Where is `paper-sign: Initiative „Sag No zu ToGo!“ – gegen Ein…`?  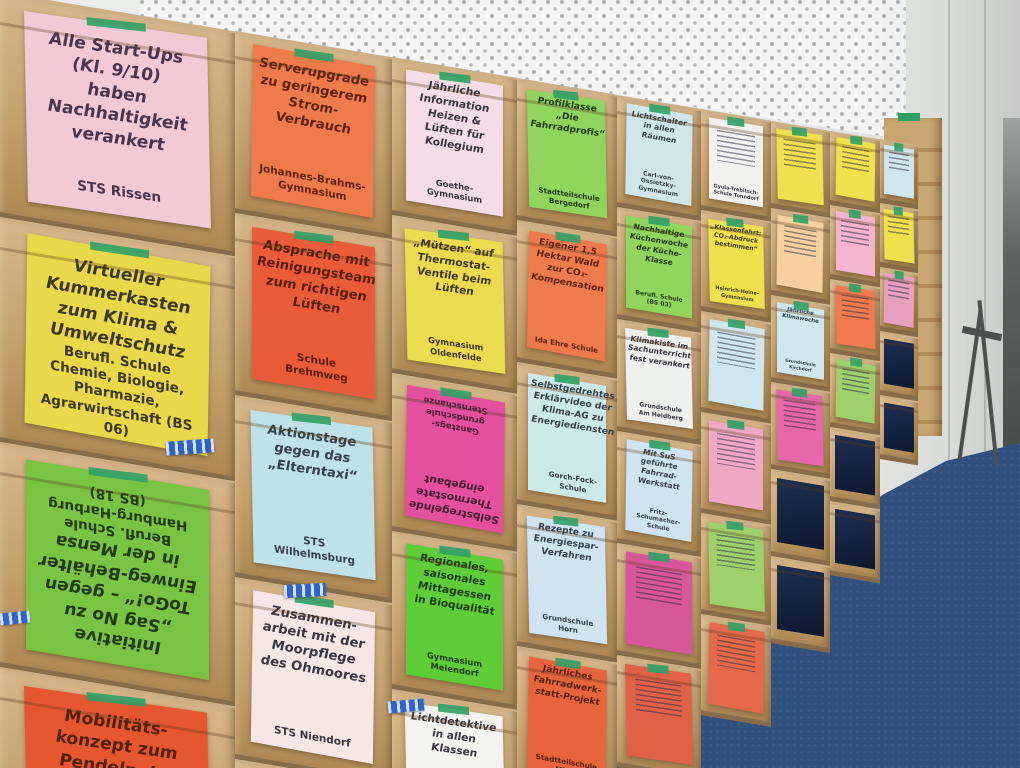 paper-sign: Initiative „Sag No zu ToGo!“ – gegen Ein… is located at coordinates (117, 569).